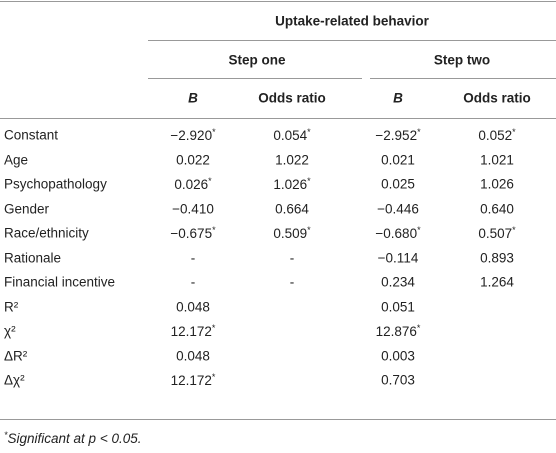  What do you see at coordinates (497, 233) in the screenshot?
I see `cell: 0.507*` at bounding box center [497, 233].